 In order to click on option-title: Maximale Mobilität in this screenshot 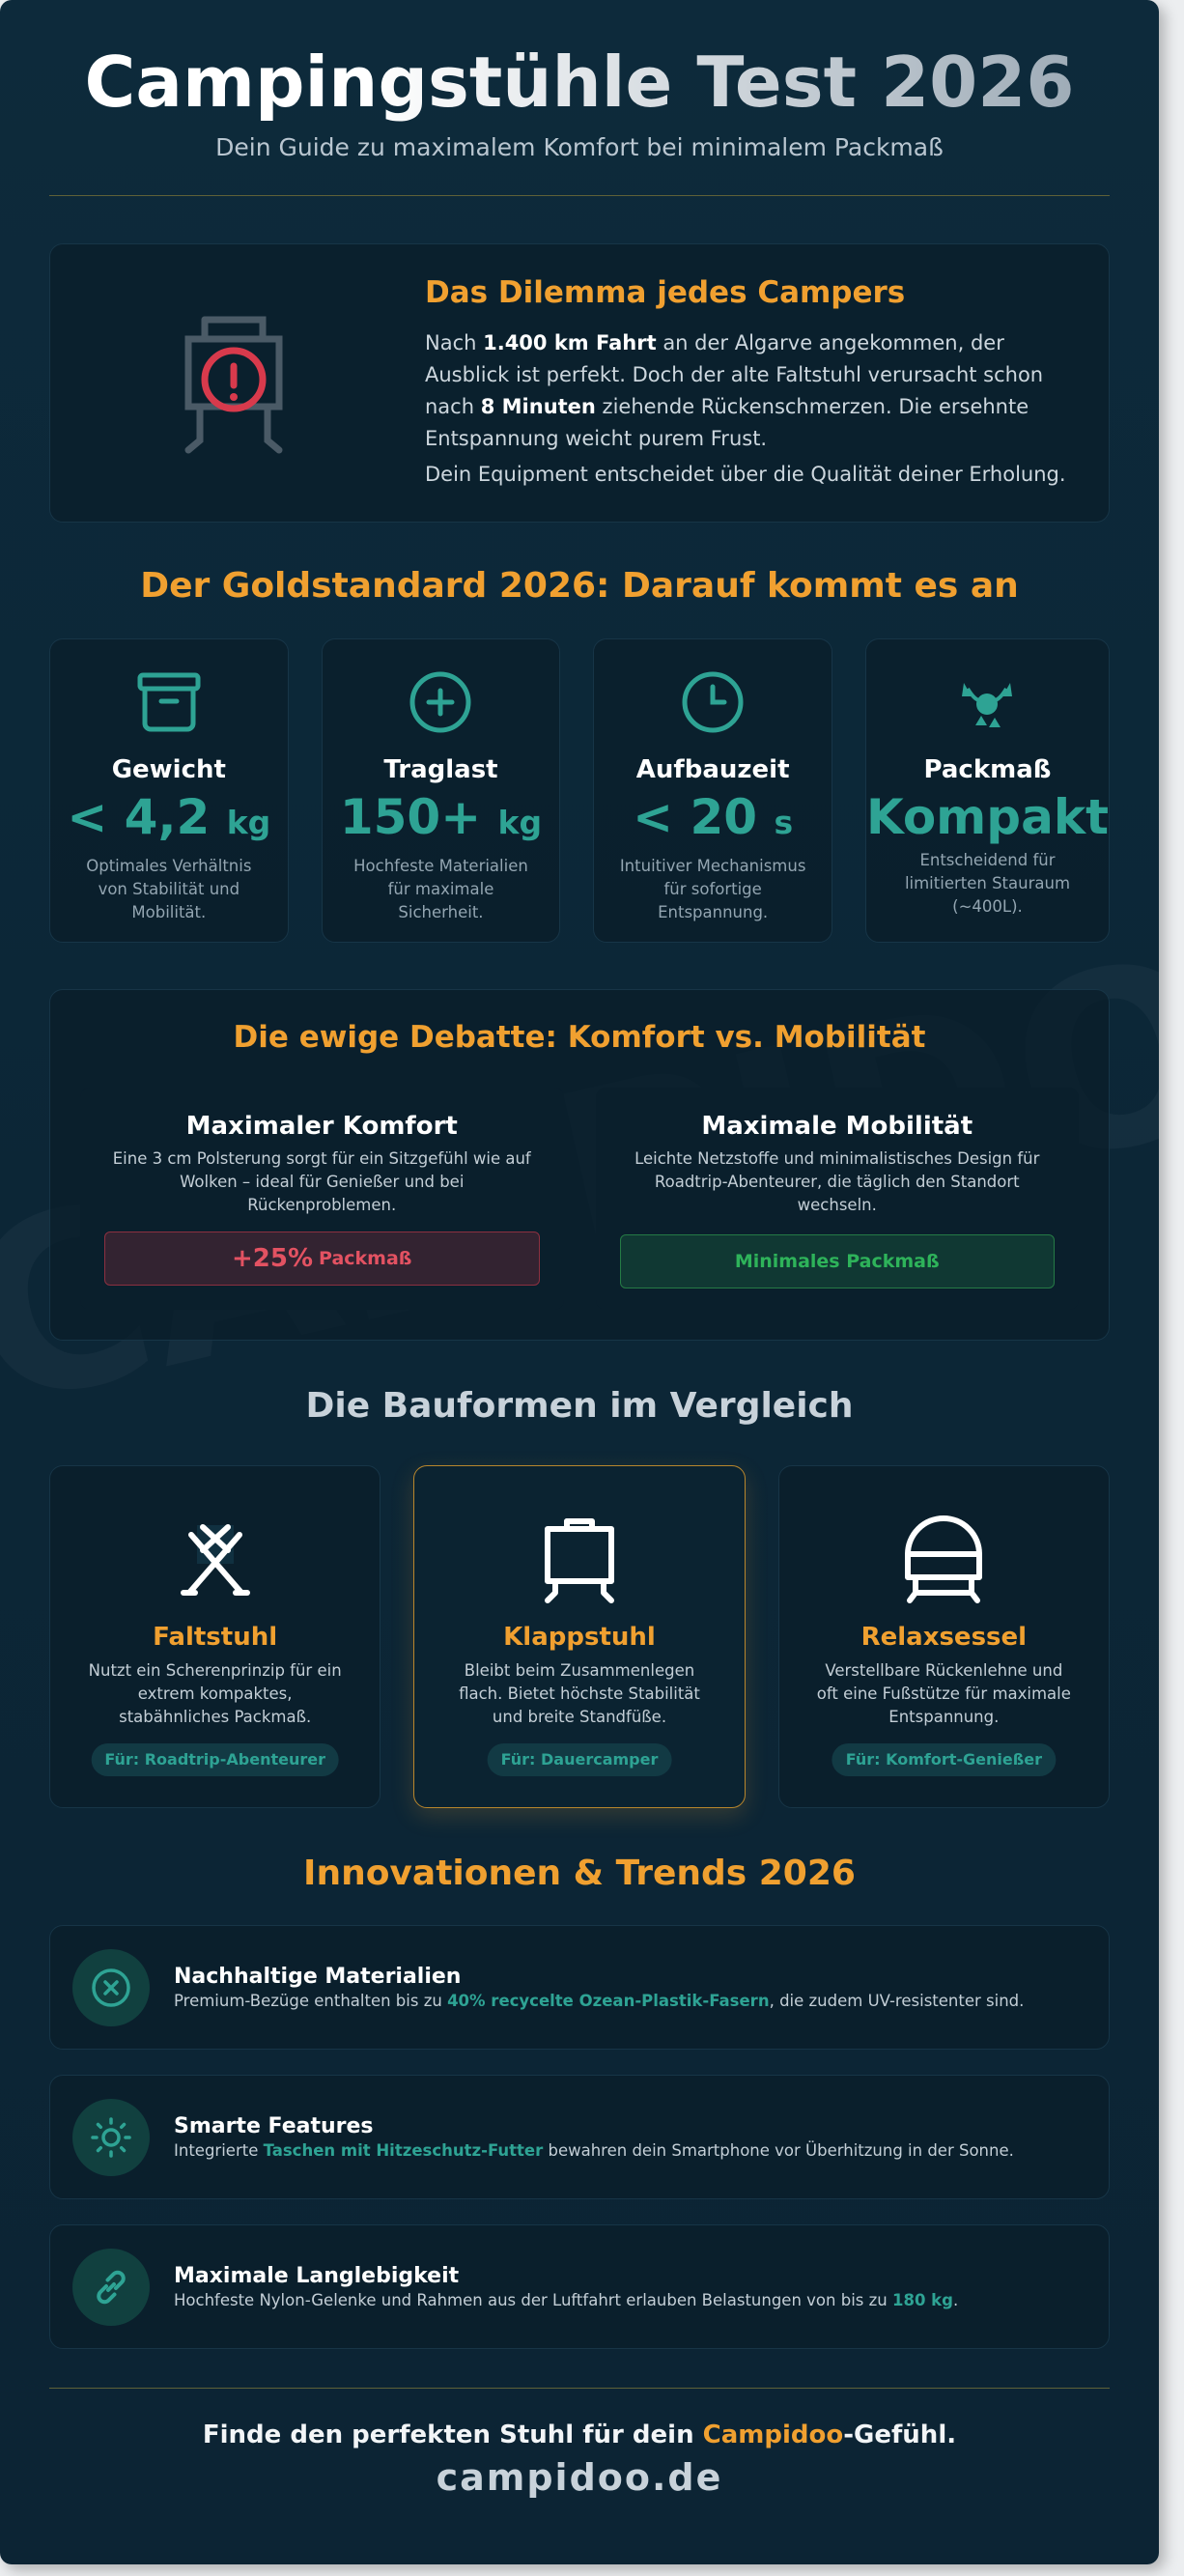, I will do `click(837, 1126)`.